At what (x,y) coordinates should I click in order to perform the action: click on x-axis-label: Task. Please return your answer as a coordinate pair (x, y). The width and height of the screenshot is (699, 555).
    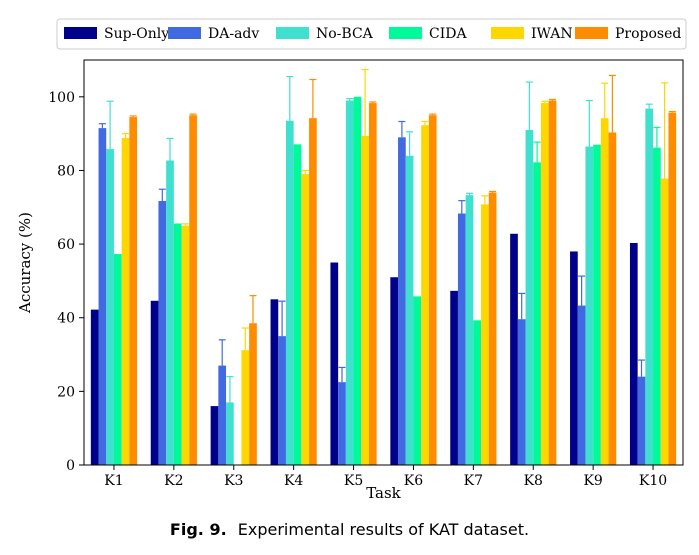
    Looking at the image, I should click on (383, 493).